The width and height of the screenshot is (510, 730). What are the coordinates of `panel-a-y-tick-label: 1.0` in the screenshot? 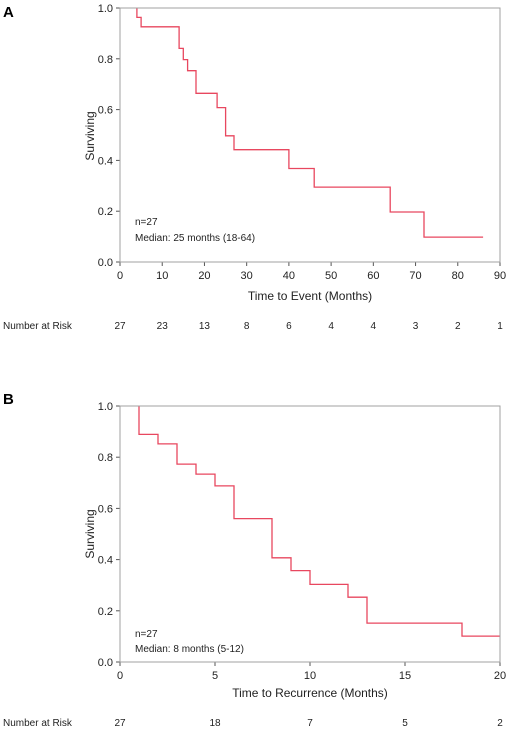 It's located at (105, 9).